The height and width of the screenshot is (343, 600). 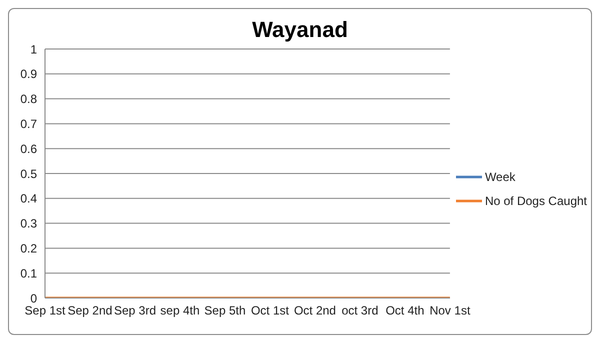 I want to click on y-tick-label: 0.2, so click(x=29, y=248).